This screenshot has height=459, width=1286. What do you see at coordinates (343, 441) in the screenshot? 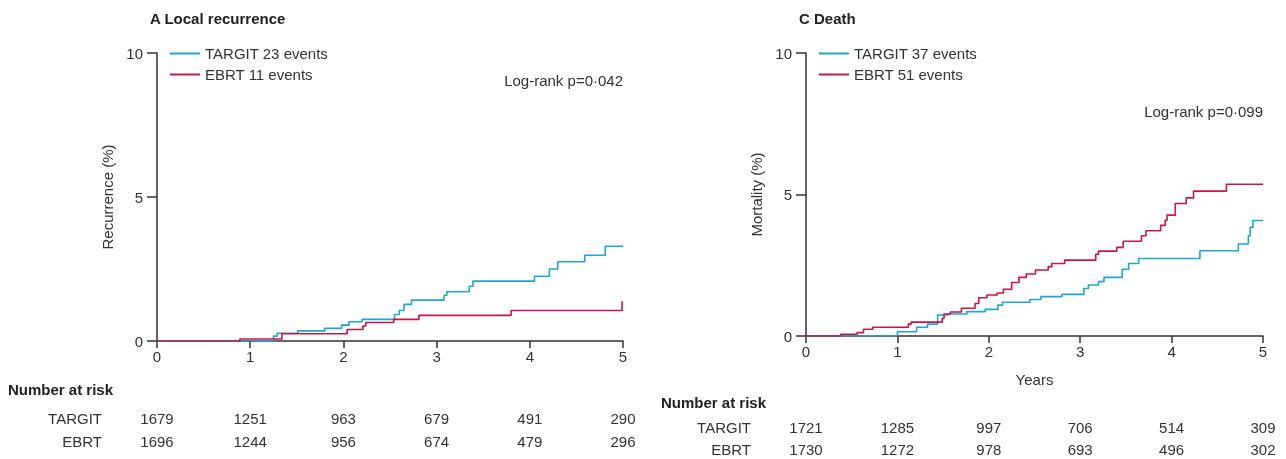
I see `text: 956` at bounding box center [343, 441].